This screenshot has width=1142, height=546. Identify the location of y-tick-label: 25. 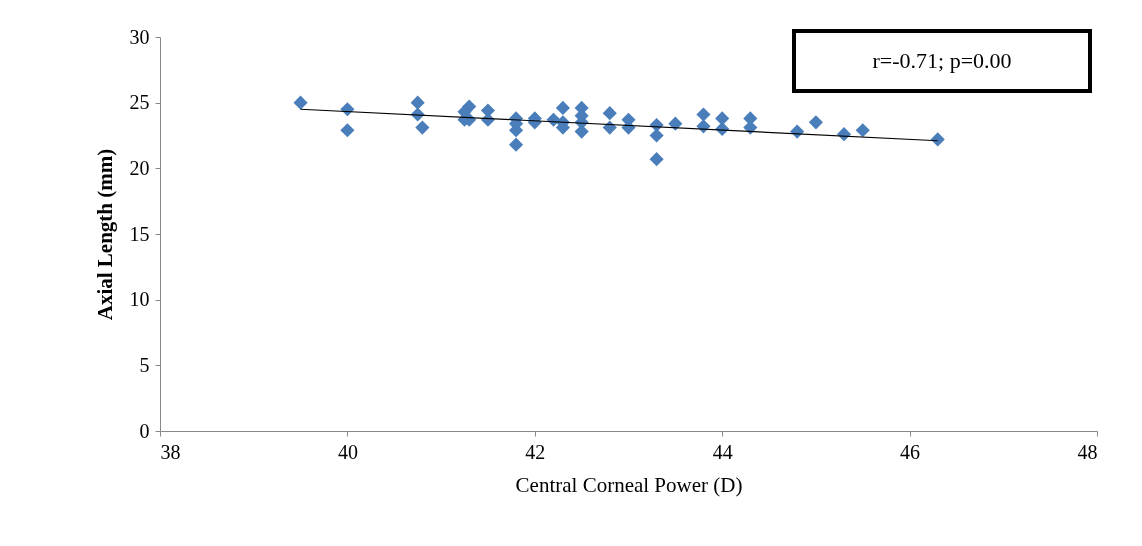
(139, 102).